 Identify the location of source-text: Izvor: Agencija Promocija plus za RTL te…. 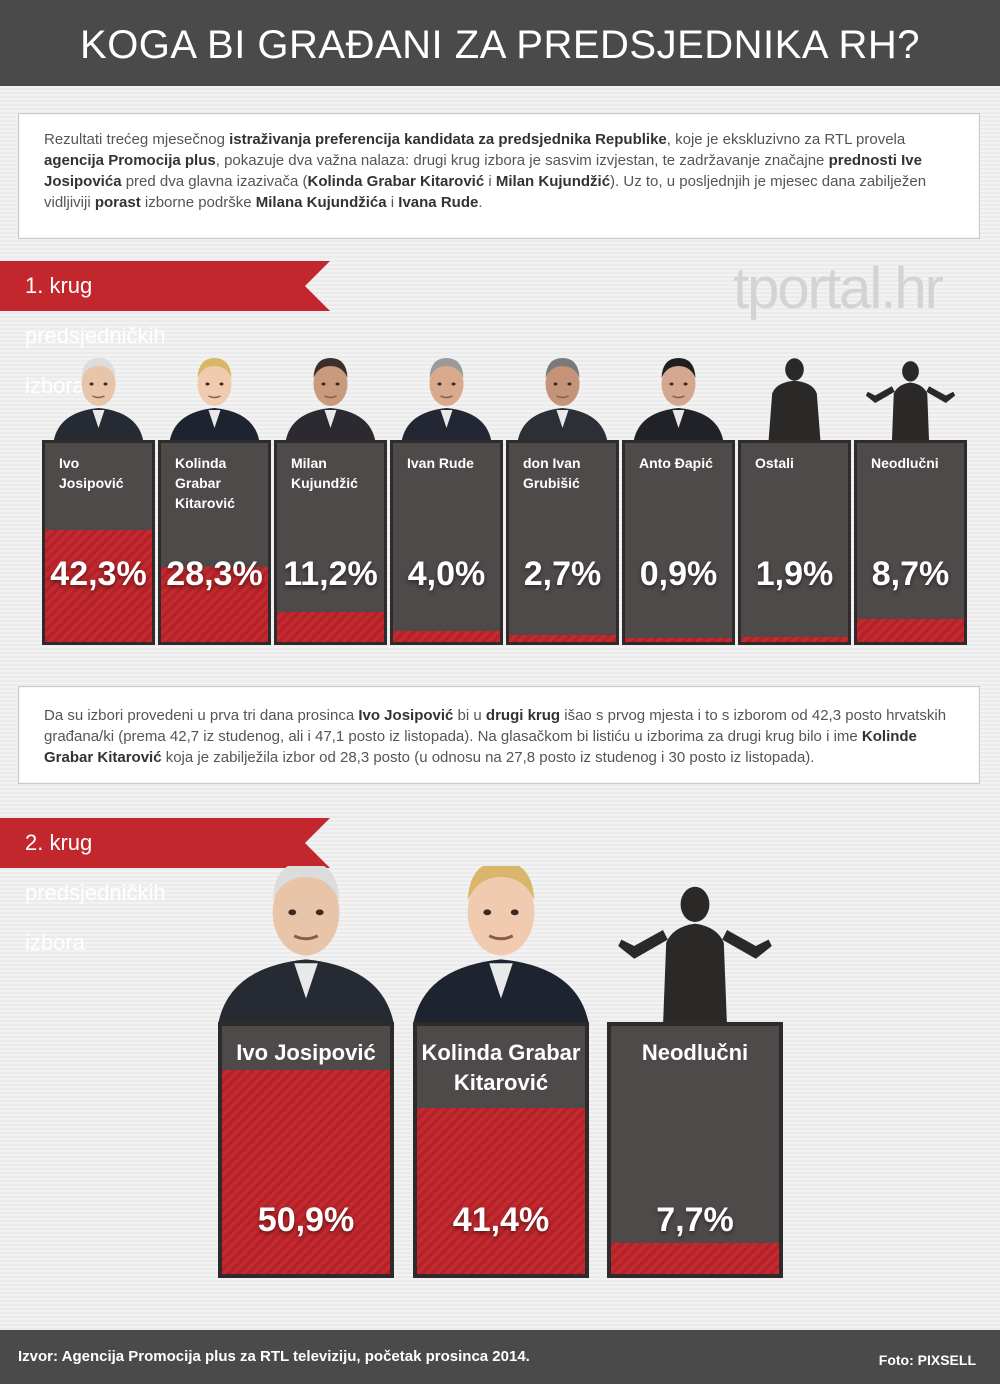
(274, 1356).